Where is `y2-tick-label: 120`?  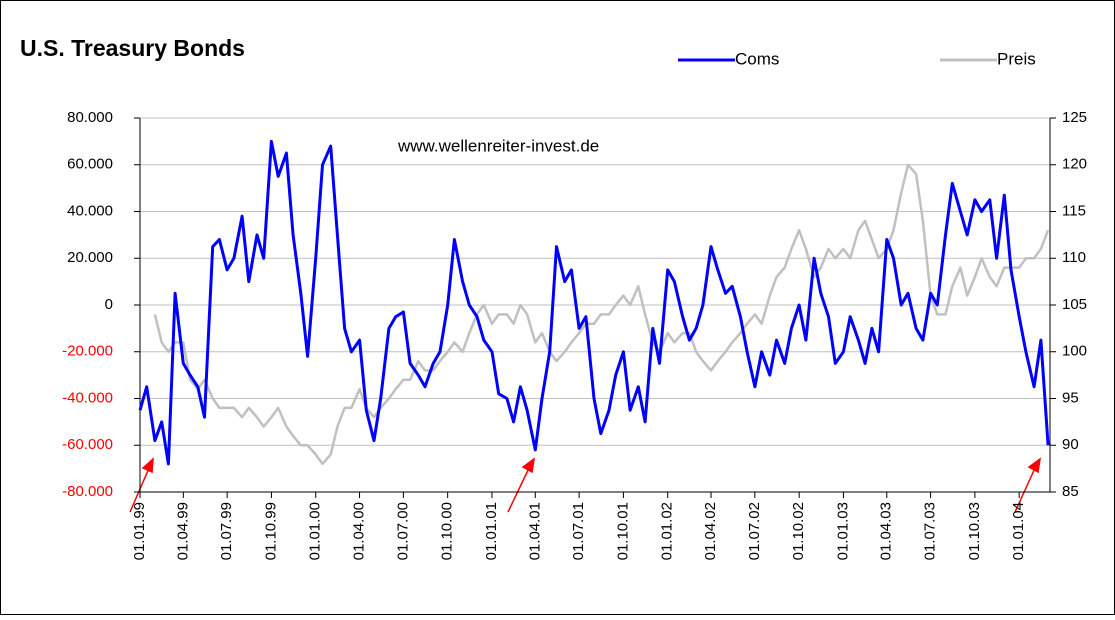
y2-tick-label: 120 is located at coordinates (1074, 164).